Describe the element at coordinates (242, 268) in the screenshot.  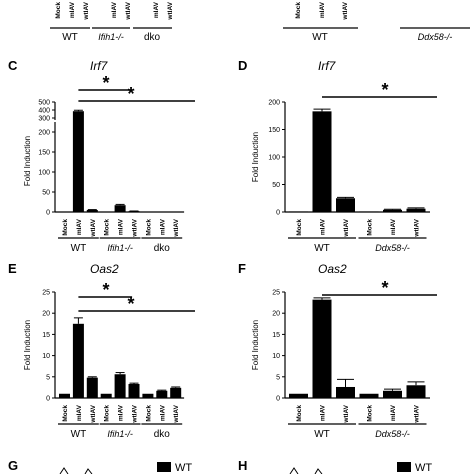
I see `panel-letter: F` at that location.